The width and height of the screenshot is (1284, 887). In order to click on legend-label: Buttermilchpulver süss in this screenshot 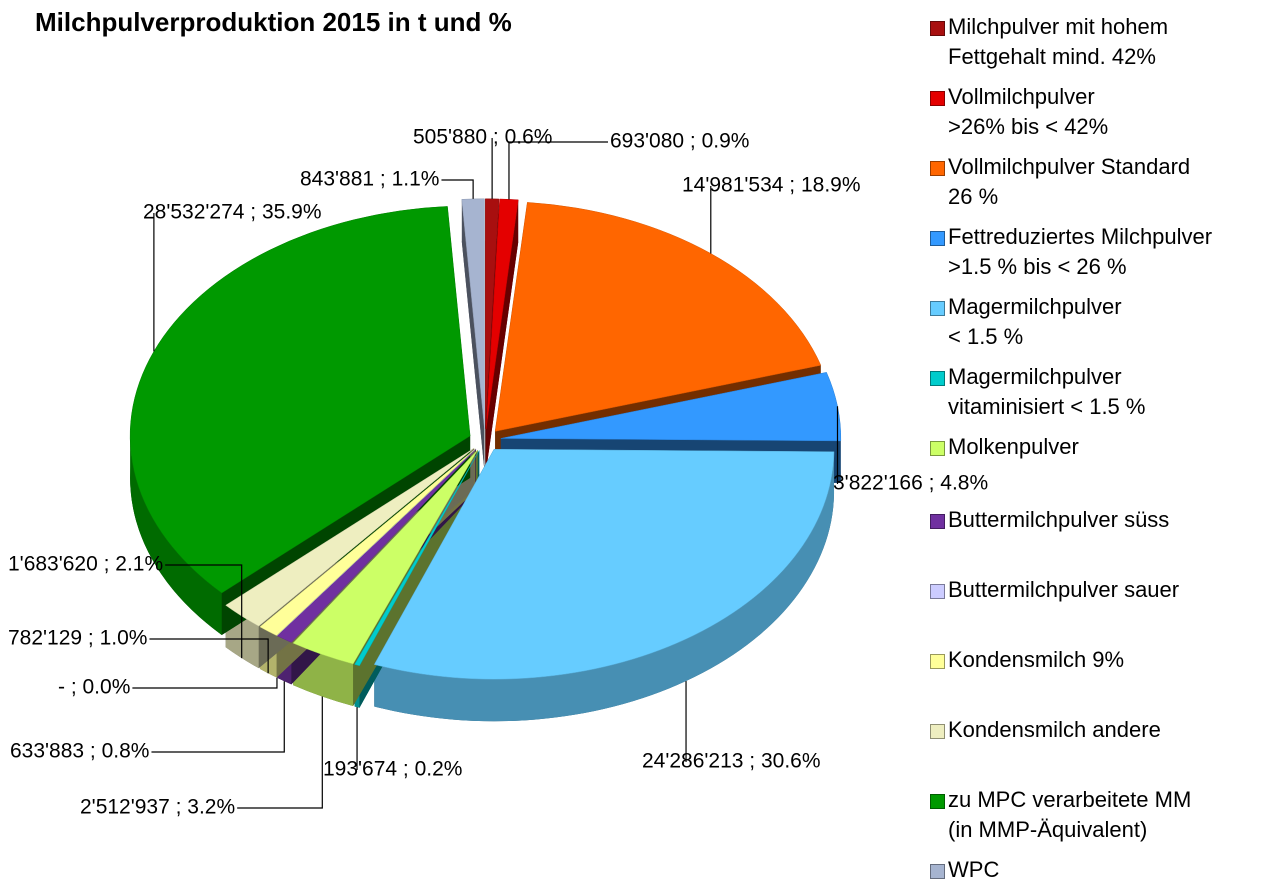, I will do `click(1059, 519)`.